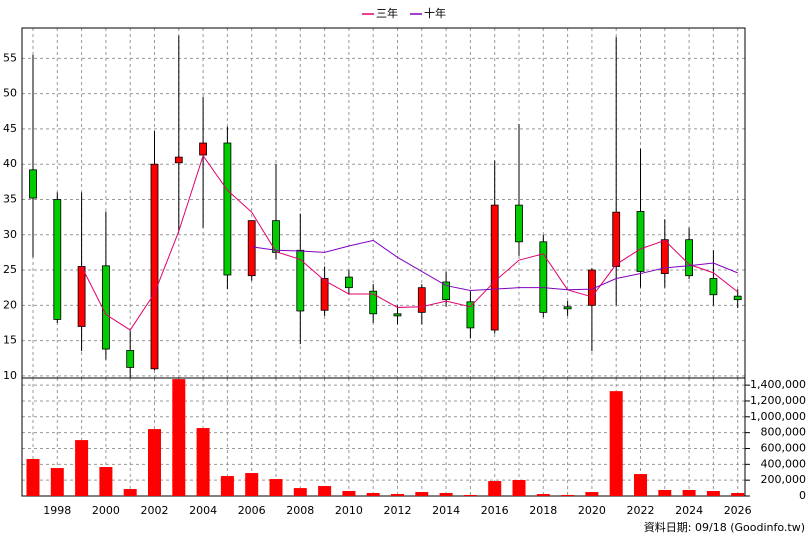  I want to click on x-tick-label: 2012, so click(398, 510).